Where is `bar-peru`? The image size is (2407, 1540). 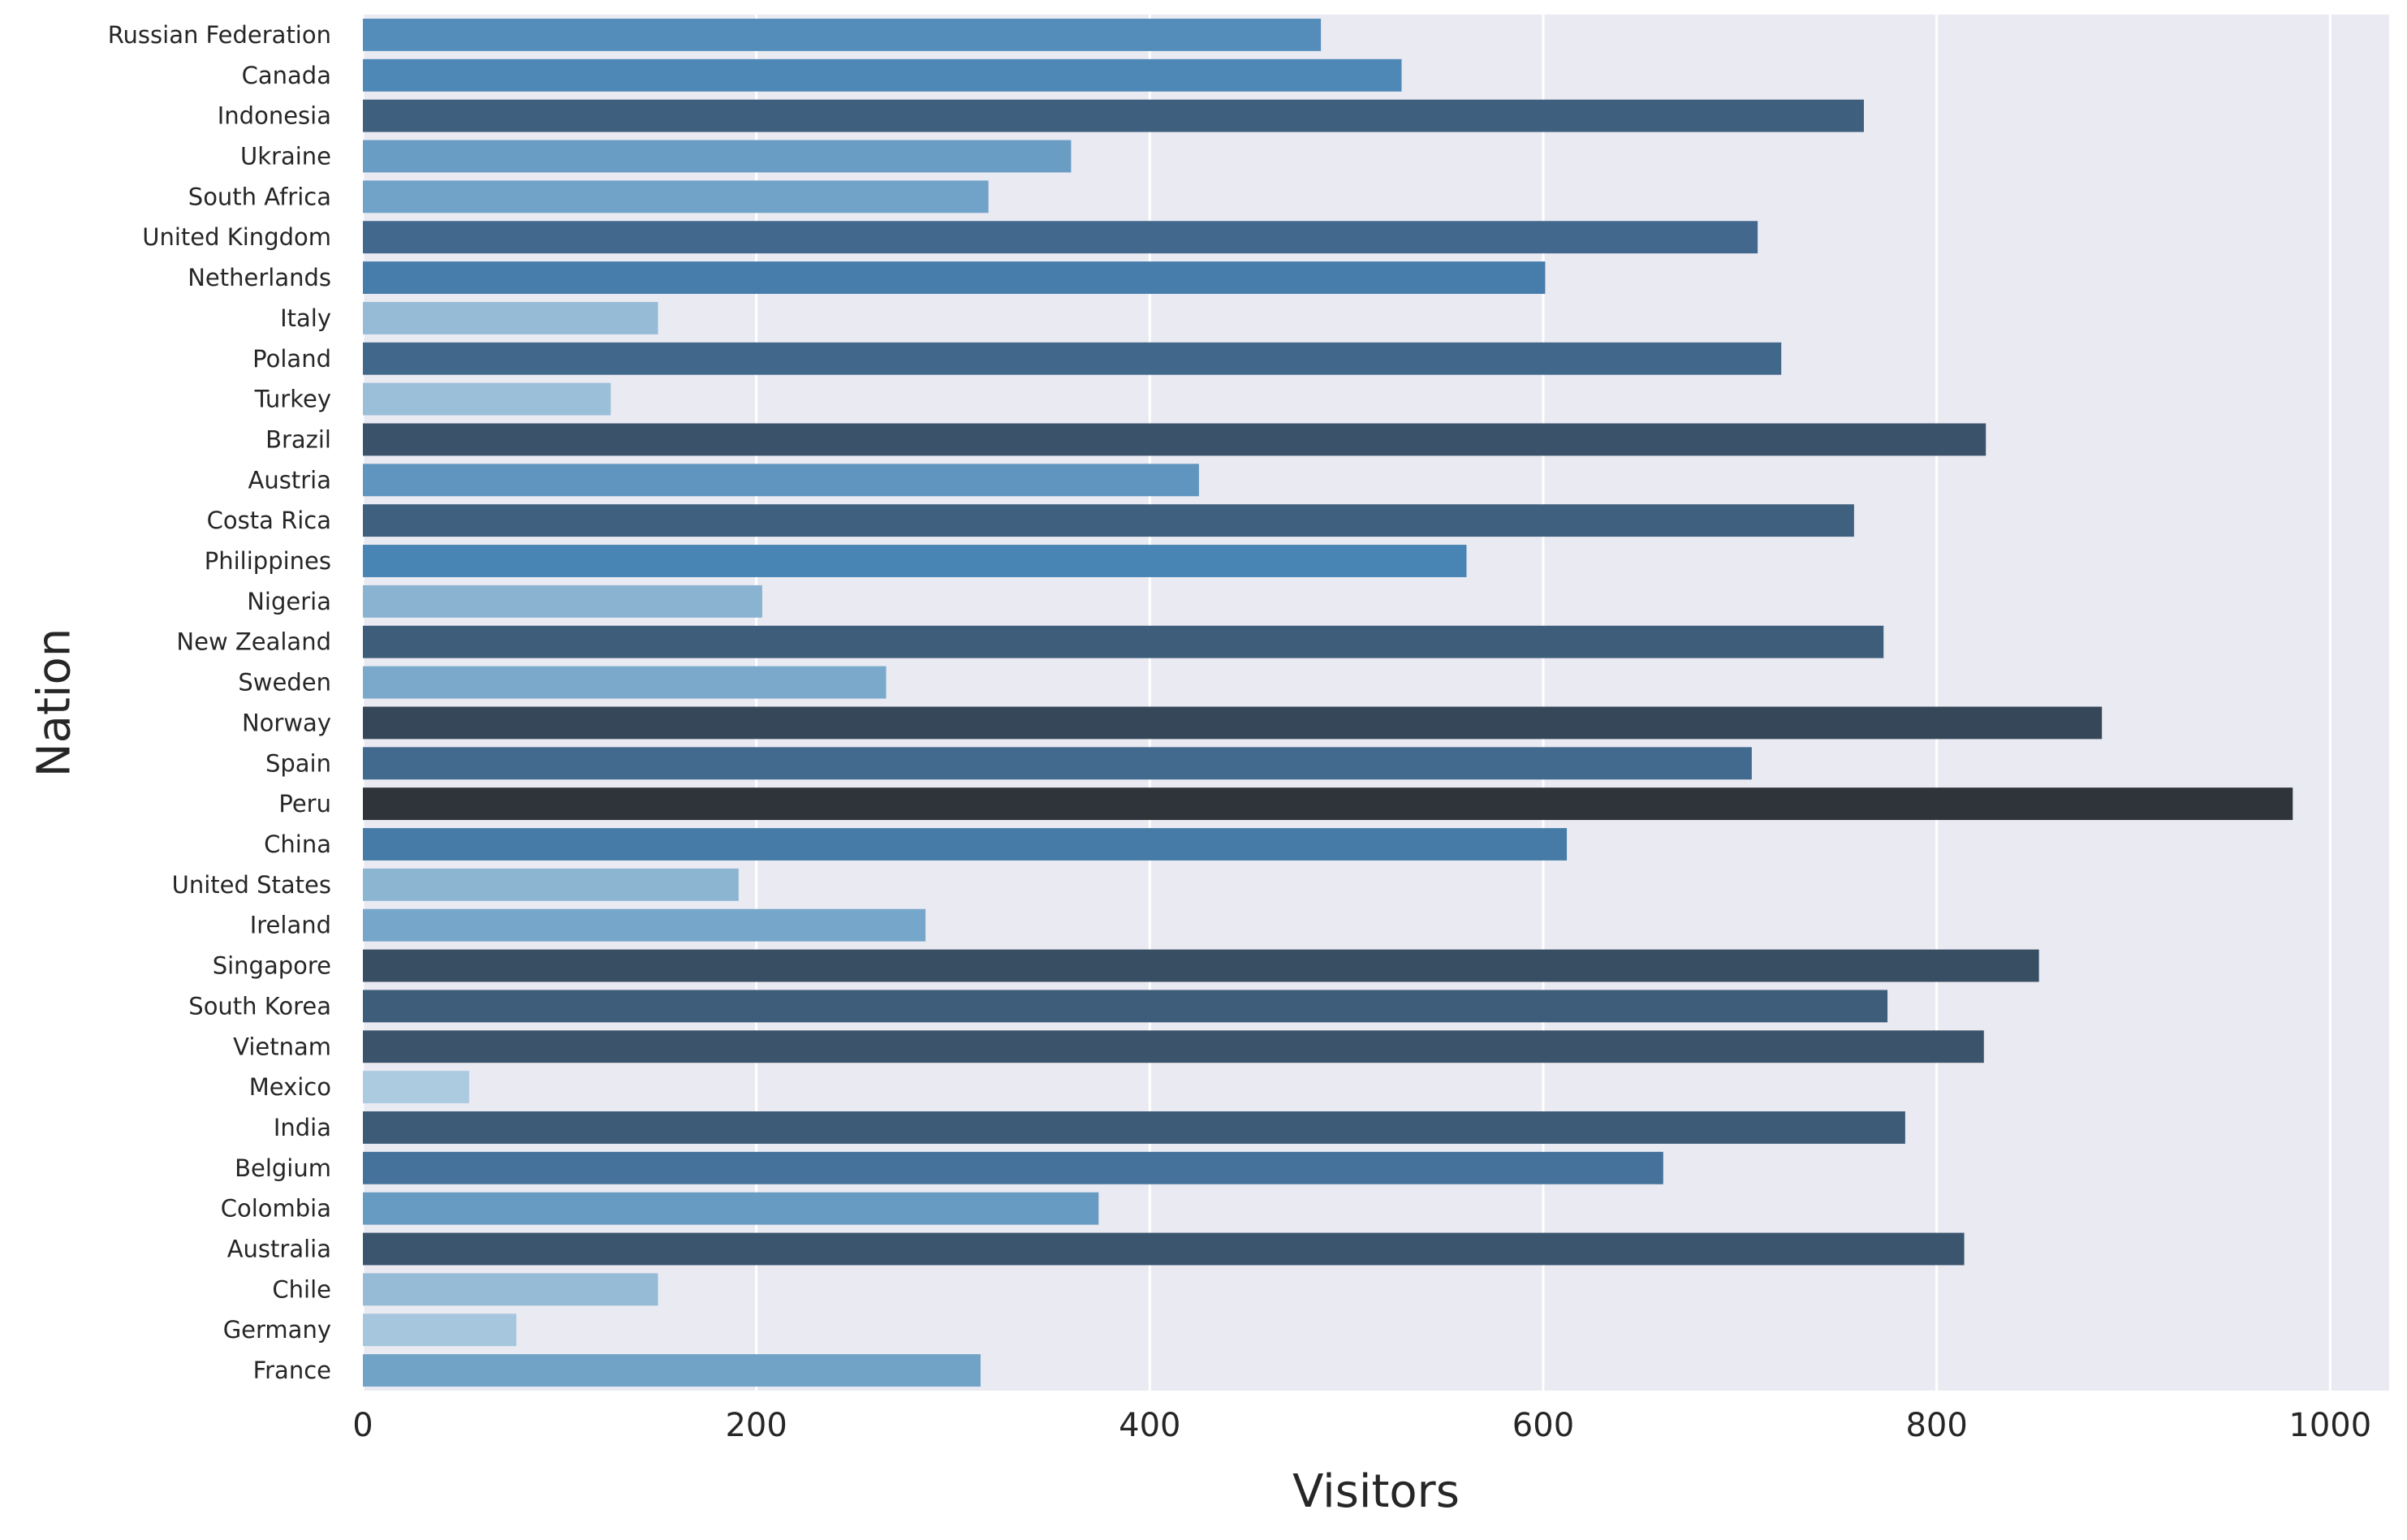
bar-peru is located at coordinates (1328, 804).